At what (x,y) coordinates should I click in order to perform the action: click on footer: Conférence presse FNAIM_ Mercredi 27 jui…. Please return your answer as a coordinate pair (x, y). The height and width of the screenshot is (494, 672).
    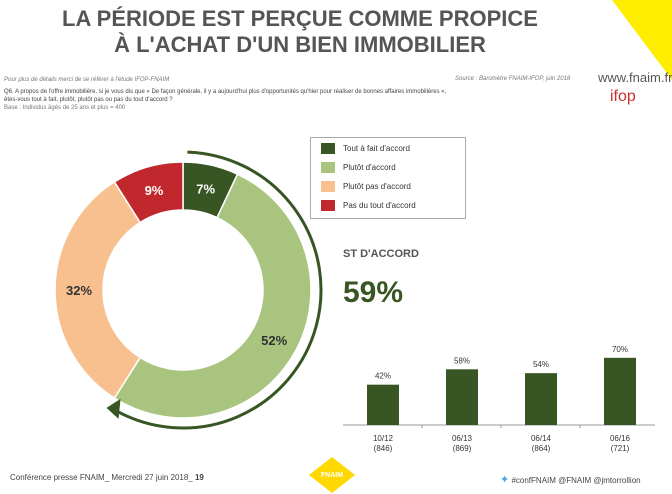
    Looking at the image, I should click on (107, 477).